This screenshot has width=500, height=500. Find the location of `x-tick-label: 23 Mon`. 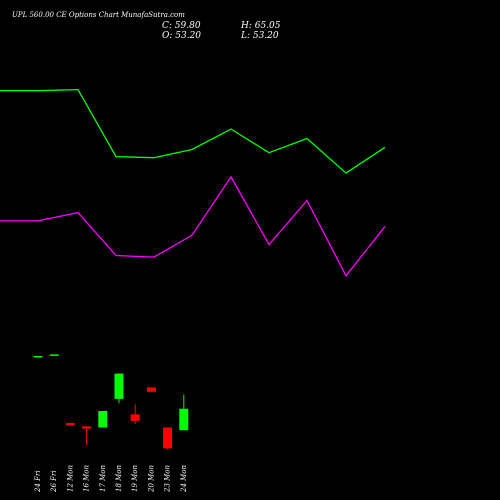

x-tick-label: 23 Mon is located at coordinates (168, 478).